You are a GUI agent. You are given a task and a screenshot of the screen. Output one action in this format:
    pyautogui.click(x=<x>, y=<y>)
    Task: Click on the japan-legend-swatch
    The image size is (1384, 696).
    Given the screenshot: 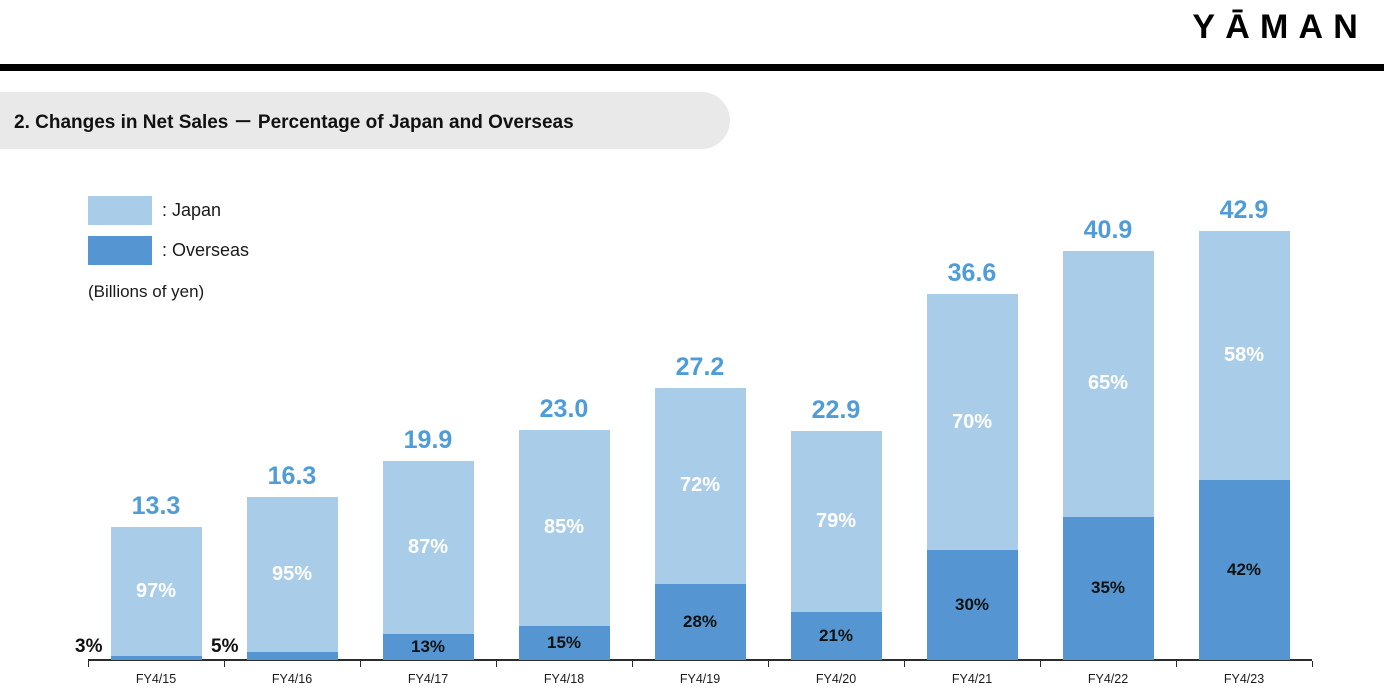 What is the action you would take?
    pyautogui.click(x=120, y=210)
    